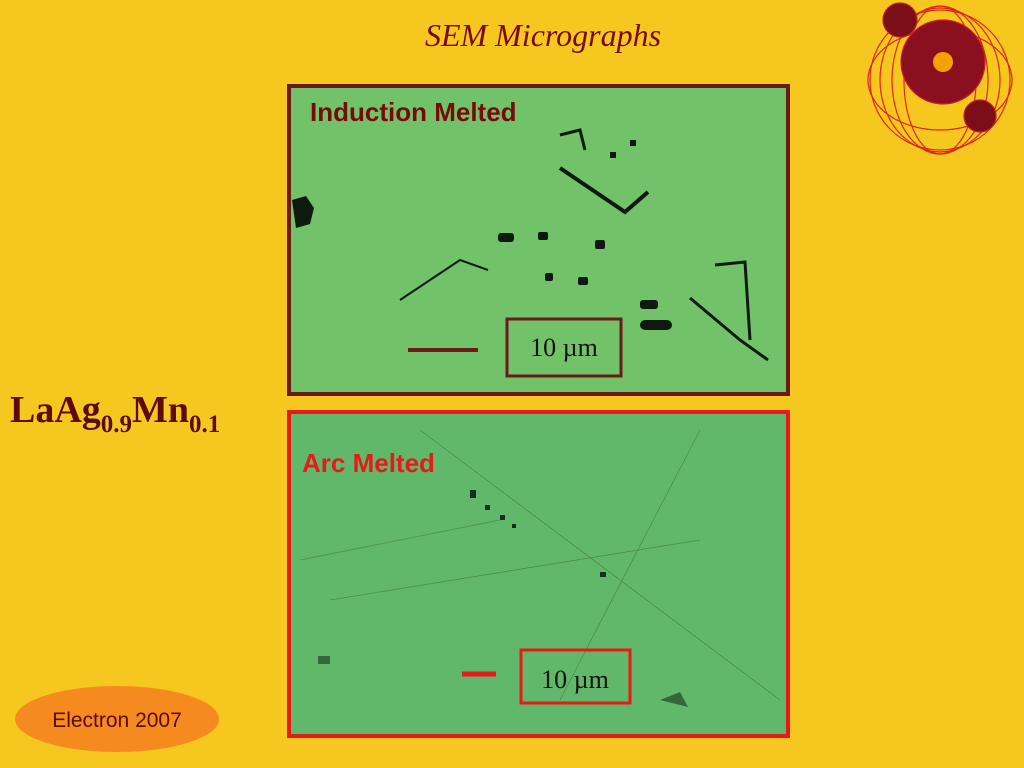 The width and height of the screenshot is (1024, 768). What do you see at coordinates (530, 245) in the screenshot?
I see `micrograph-features` at bounding box center [530, 245].